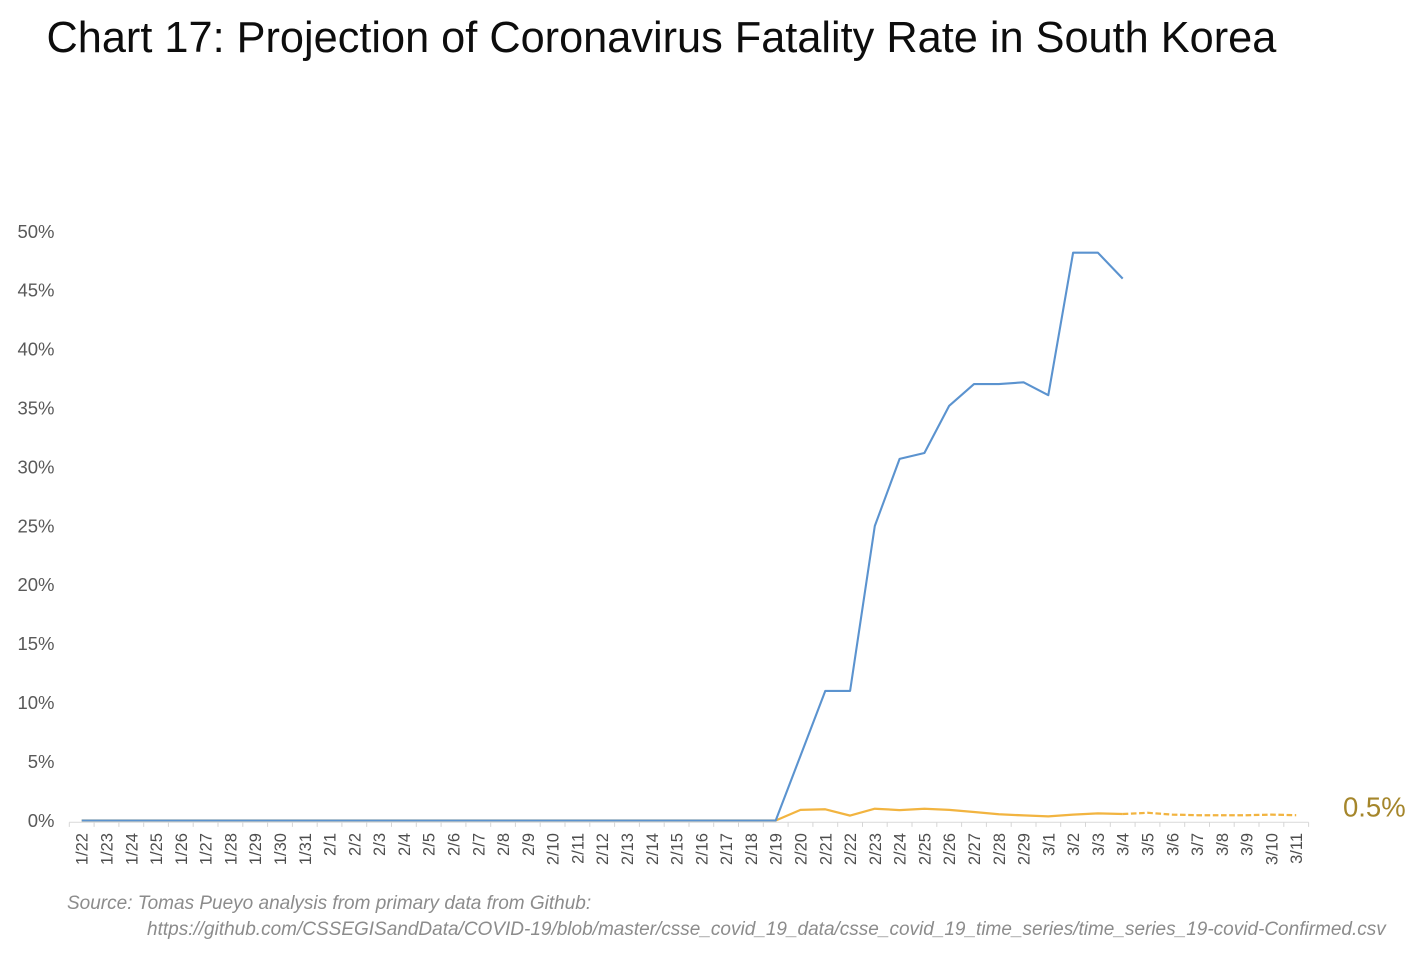 Image resolution: width=1426 pixels, height=955 pixels. I want to click on svg-text: 2/1, so click(331, 844).